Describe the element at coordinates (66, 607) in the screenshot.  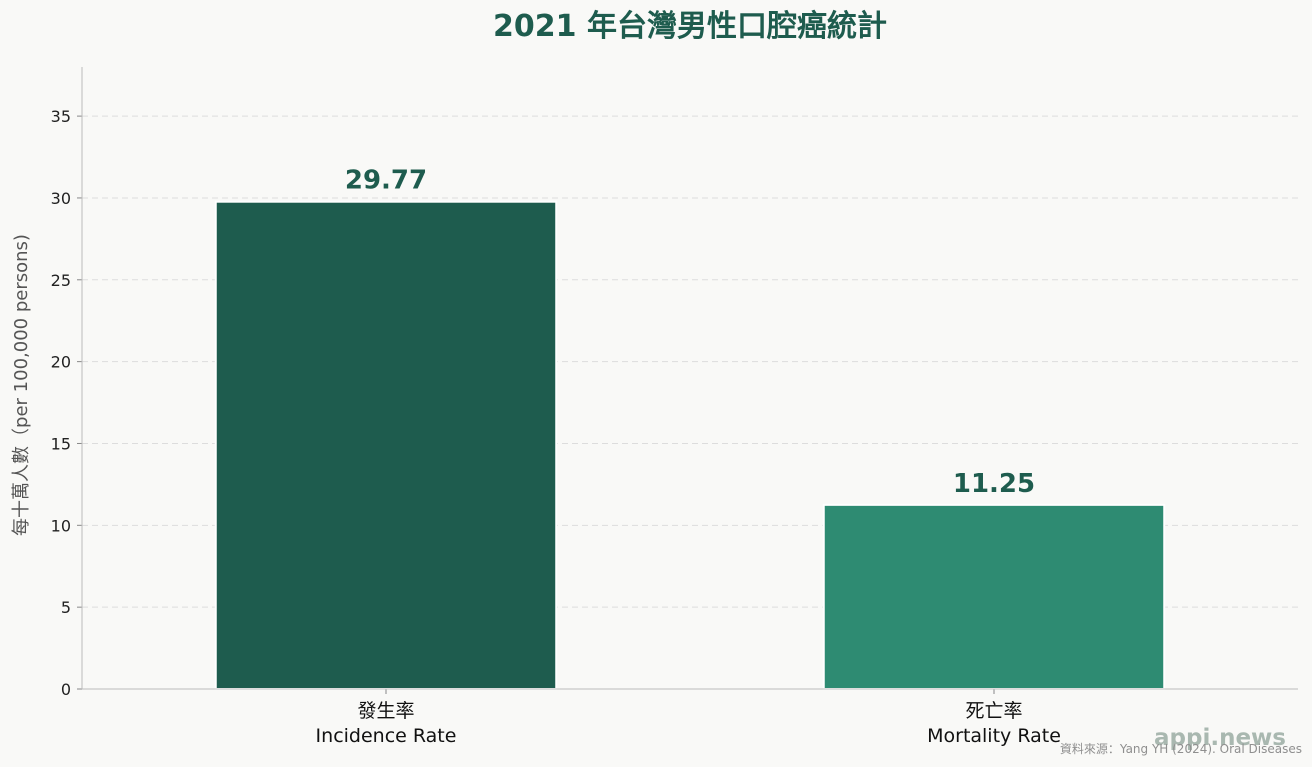
I see `y-tick-label: 5` at that location.